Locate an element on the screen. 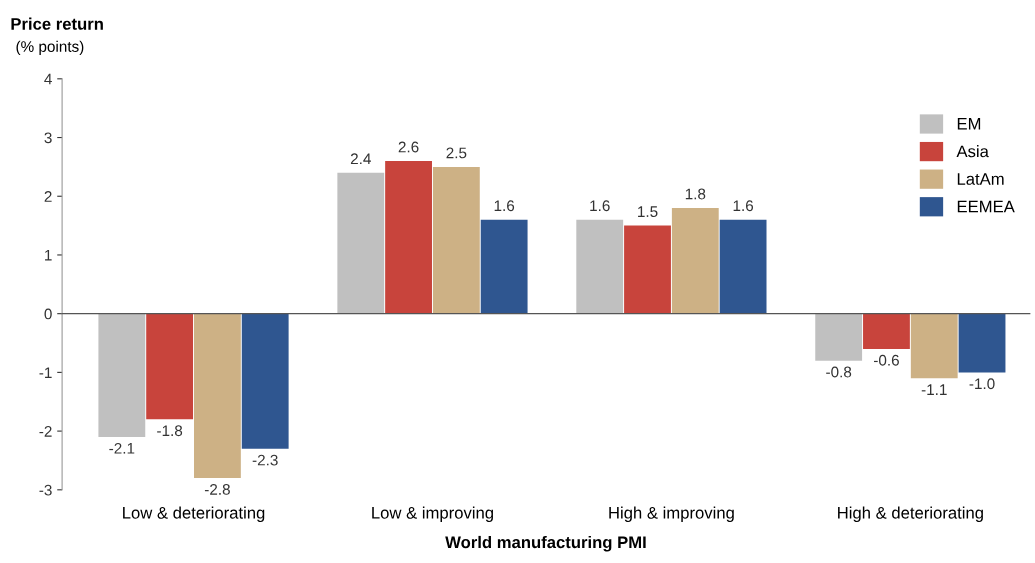 The width and height of the screenshot is (1035, 563). data-label: -2.1 is located at coordinates (122, 448).